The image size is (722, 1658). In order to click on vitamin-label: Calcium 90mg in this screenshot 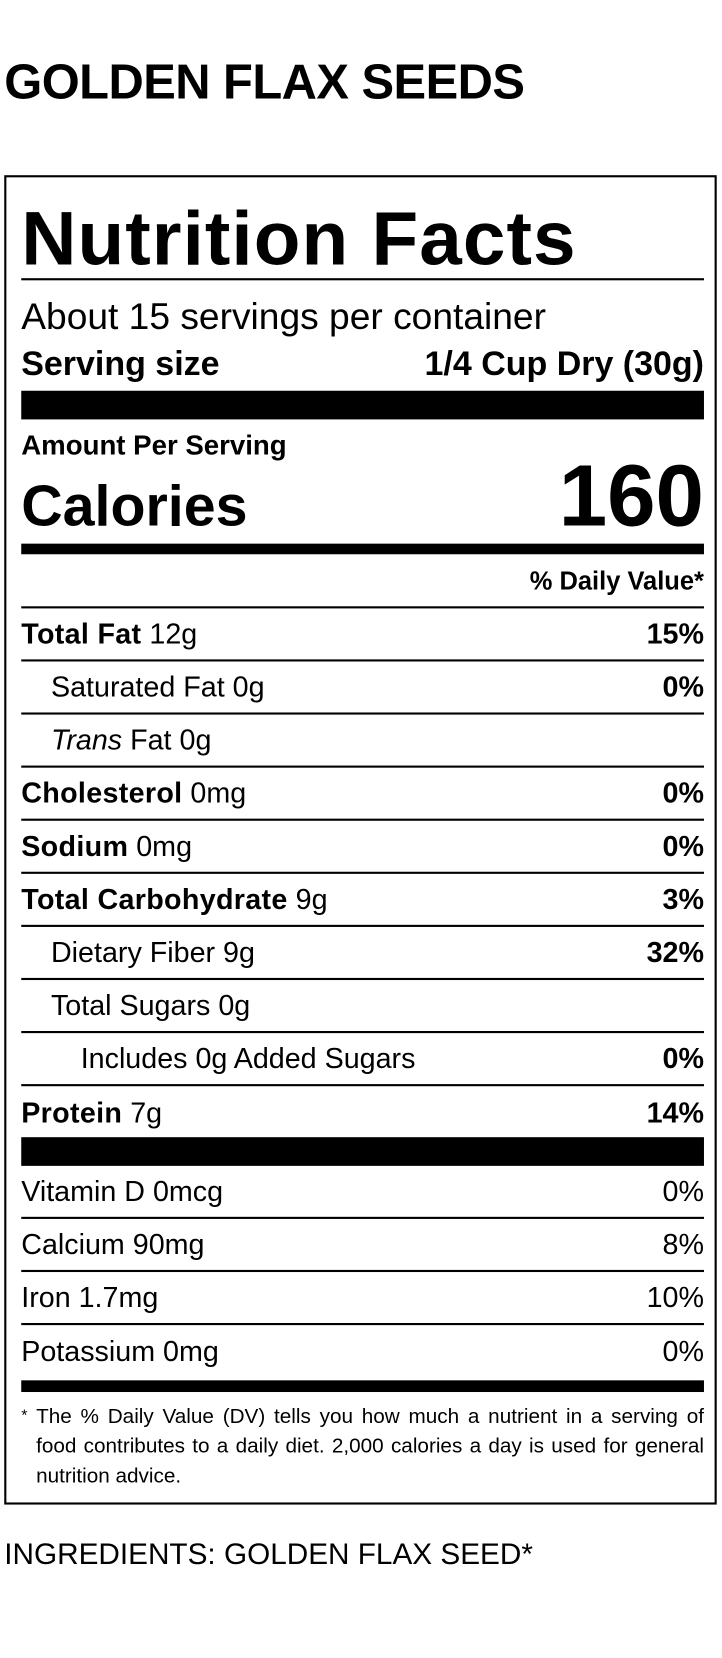, I will do `click(113, 1243)`.